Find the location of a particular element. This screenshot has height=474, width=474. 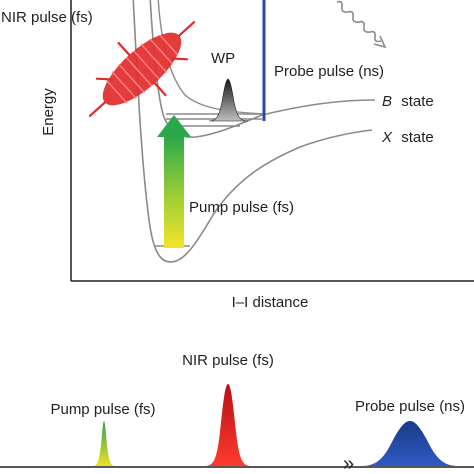

x-state-letter: X is located at coordinates (387, 137).